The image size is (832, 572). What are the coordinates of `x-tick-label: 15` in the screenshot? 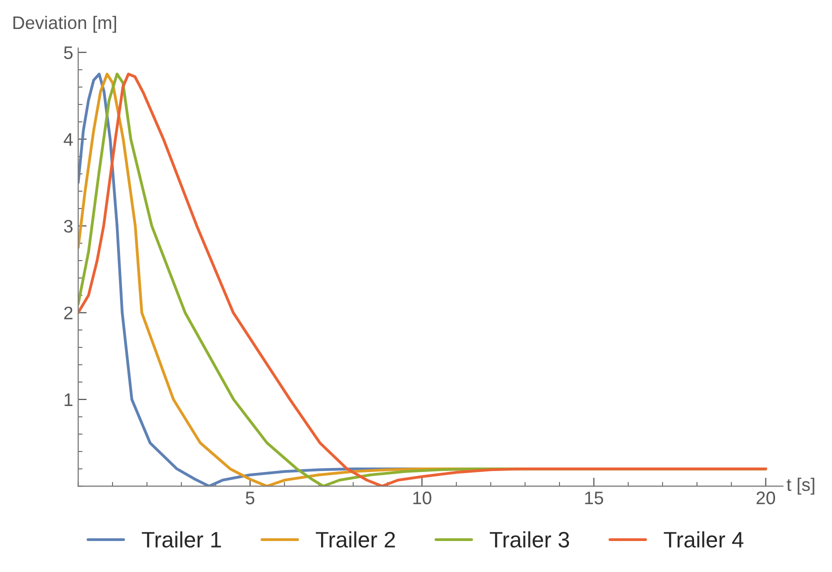 It's located at (594, 498).